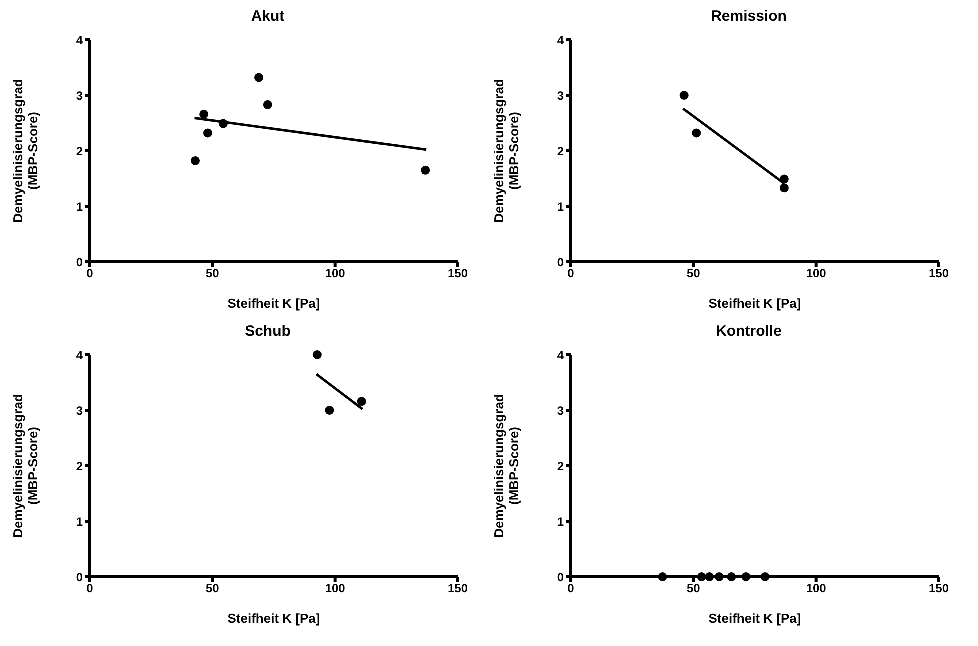  Describe the element at coordinates (749, 332) in the screenshot. I see `chart-title: Kontrolle` at that location.